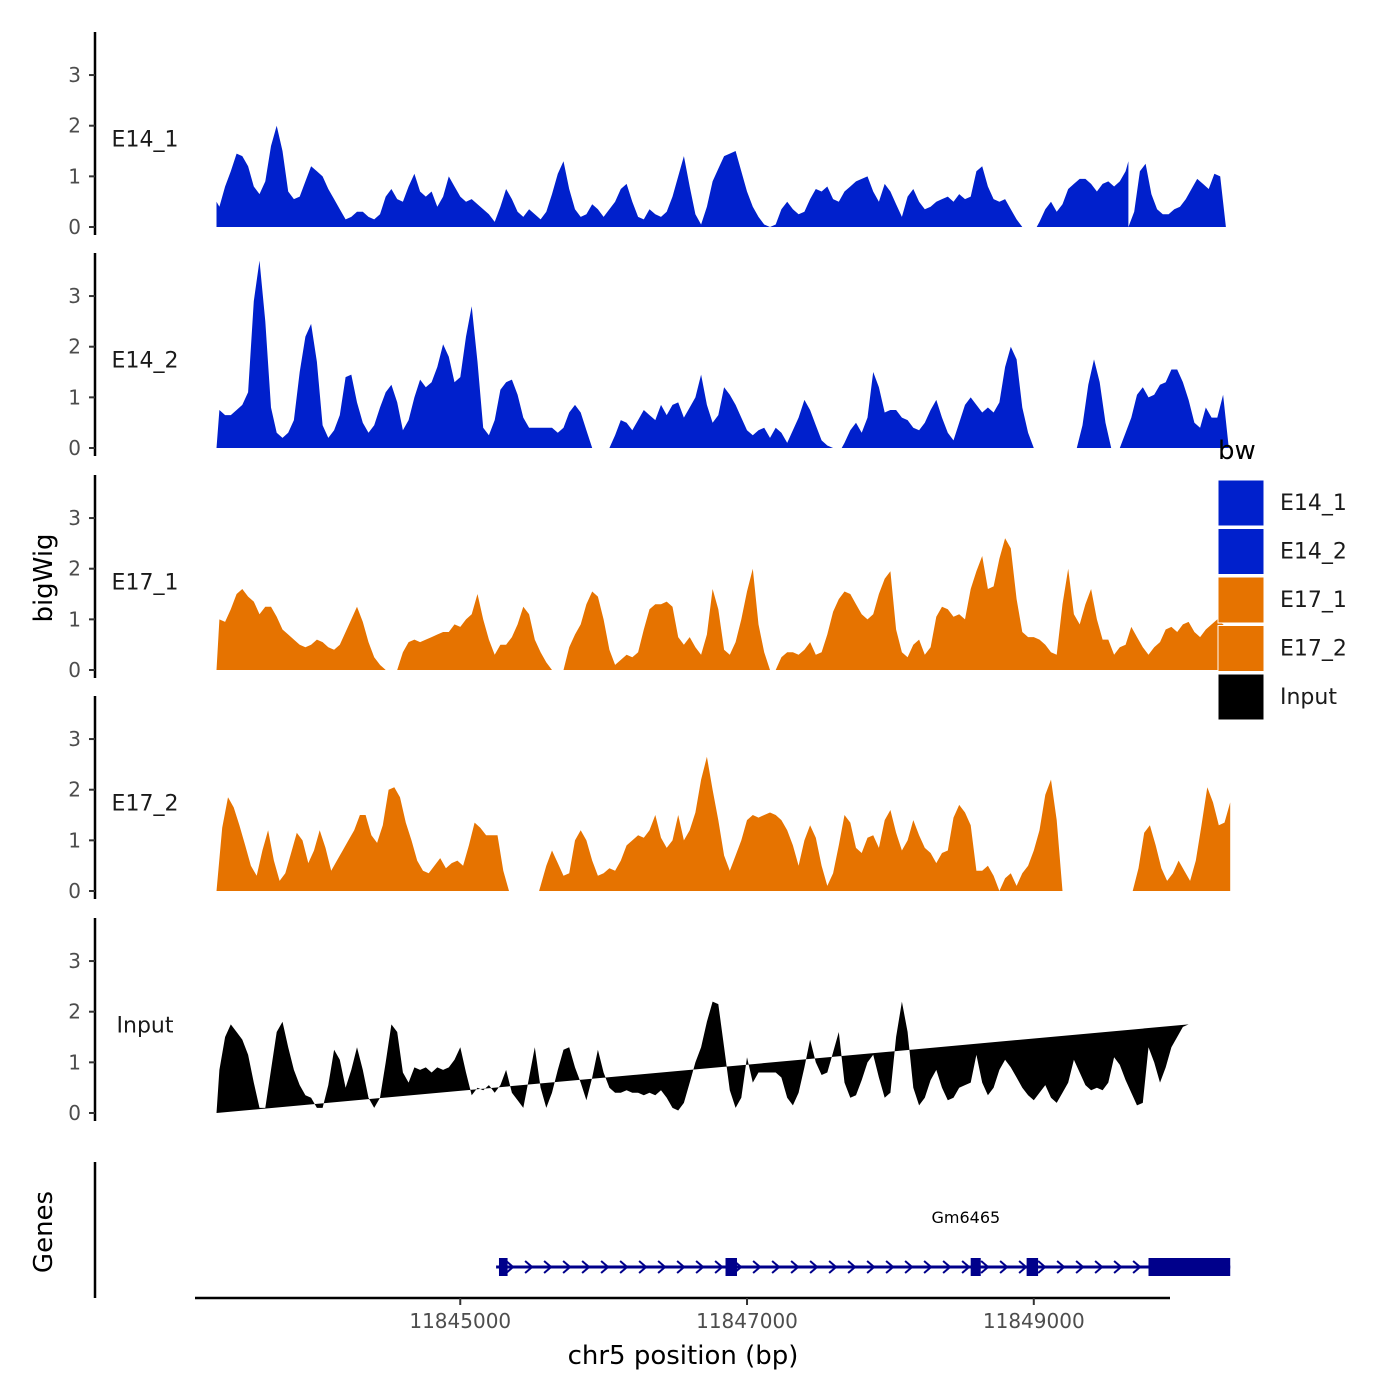  Describe the element at coordinates (145, 582) in the screenshot. I see `track-label: E17_1` at that location.